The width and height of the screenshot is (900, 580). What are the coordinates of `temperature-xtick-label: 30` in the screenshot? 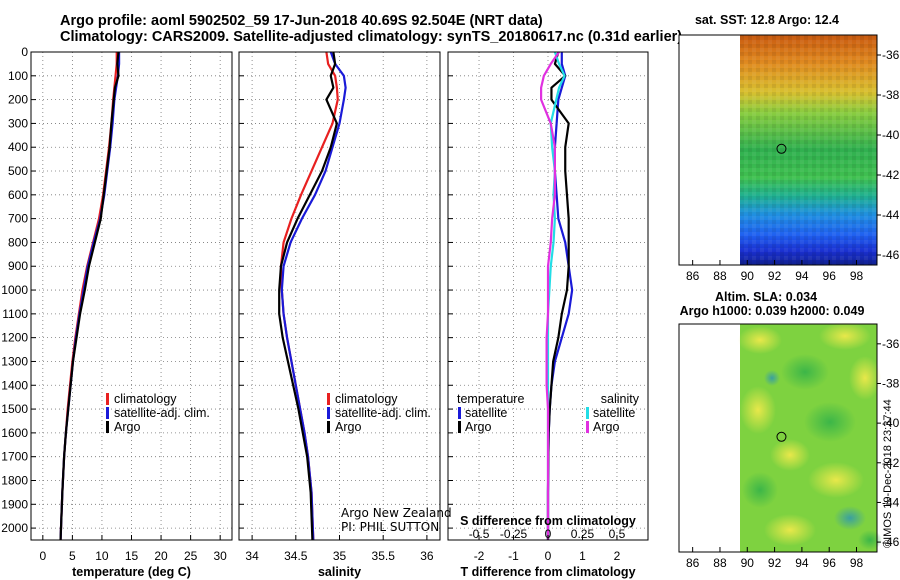 It's located at (220, 556).